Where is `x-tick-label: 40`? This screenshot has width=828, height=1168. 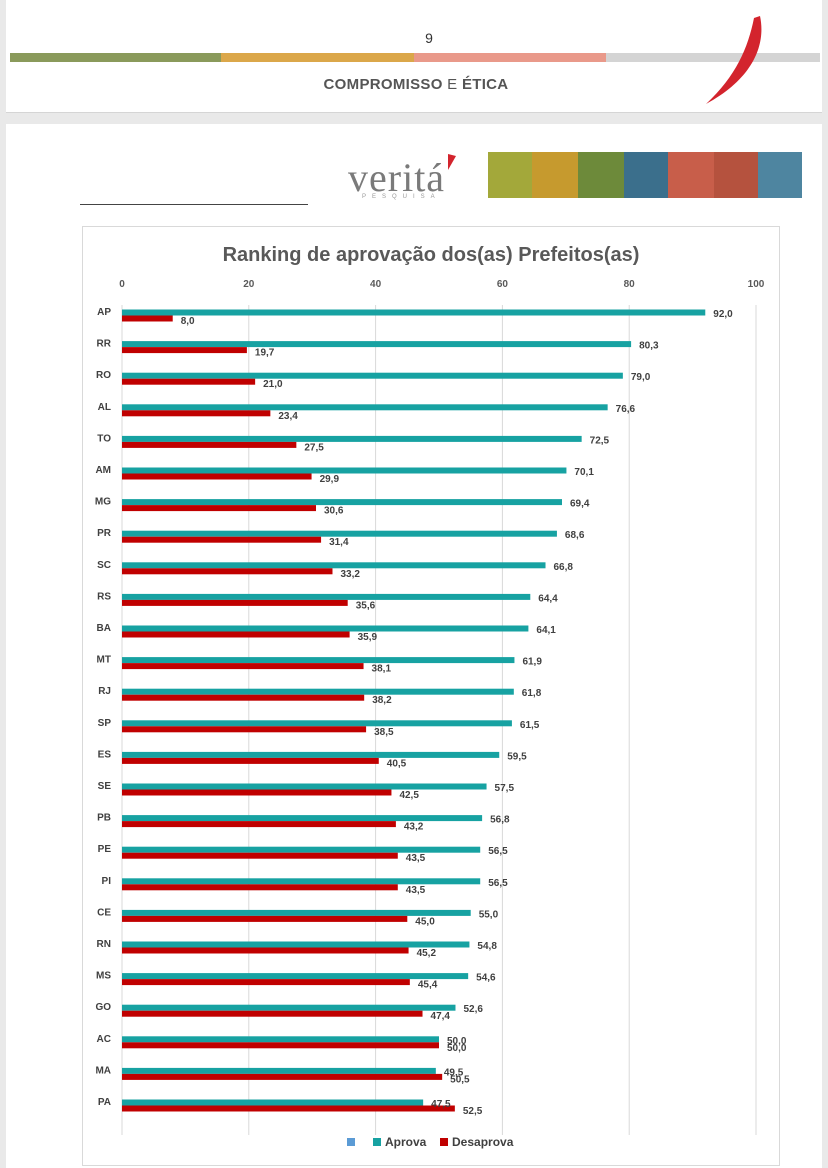 x-tick-label: 40 is located at coordinates (376, 284).